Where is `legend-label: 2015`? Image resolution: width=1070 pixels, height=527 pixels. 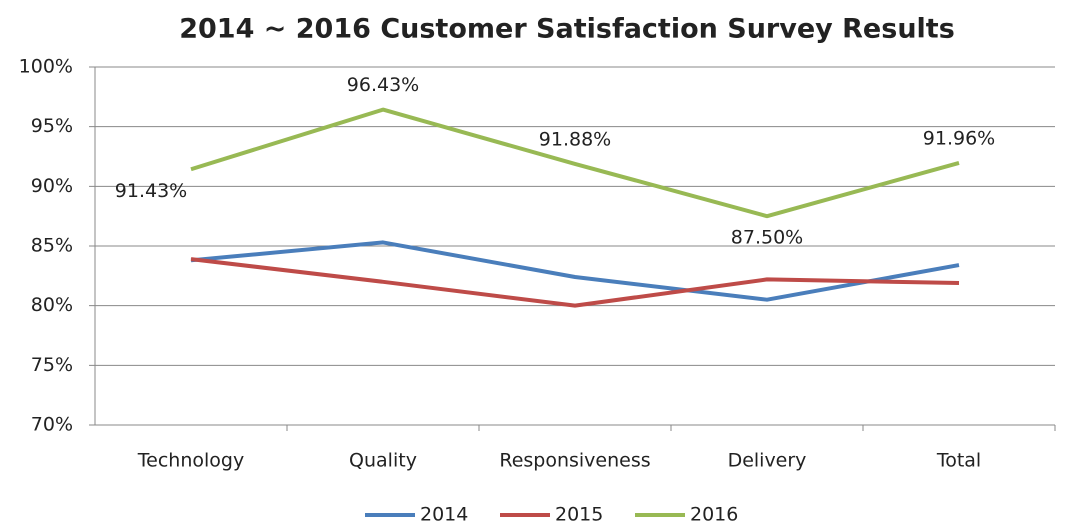 legend-label: 2015 is located at coordinates (579, 515).